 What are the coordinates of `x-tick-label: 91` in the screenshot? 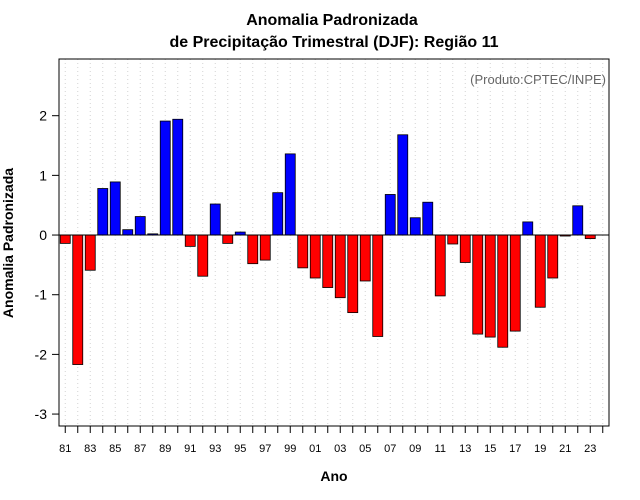 It's located at (190, 449).